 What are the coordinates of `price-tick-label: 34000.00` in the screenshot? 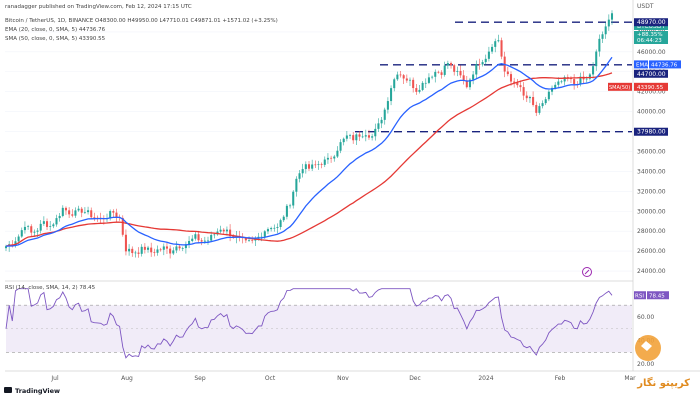 It's located at (651, 171).